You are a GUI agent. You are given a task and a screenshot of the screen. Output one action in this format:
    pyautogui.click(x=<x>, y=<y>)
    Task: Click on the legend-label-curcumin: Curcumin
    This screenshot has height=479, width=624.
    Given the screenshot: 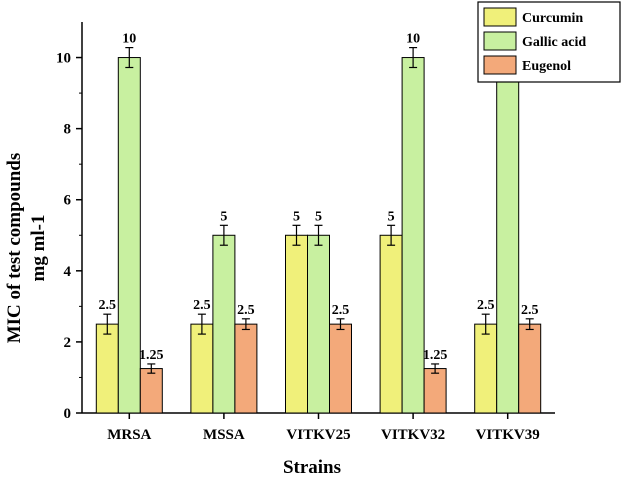 What is the action you would take?
    pyautogui.click(x=552, y=18)
    